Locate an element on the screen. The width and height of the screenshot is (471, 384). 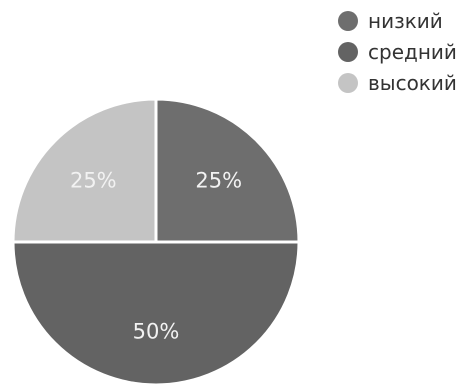
pie-slice-label-0: 25% is located at coordinates (218, 180).